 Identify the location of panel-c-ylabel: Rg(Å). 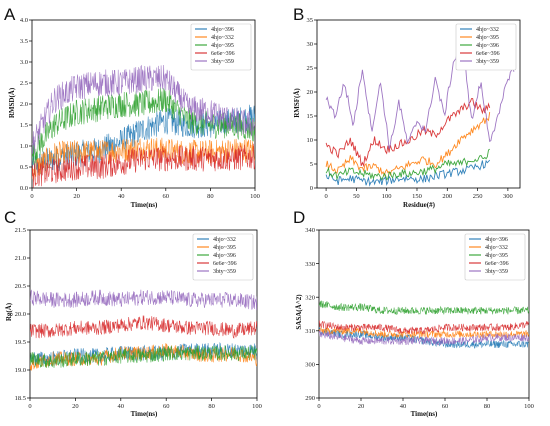
(9, 311).